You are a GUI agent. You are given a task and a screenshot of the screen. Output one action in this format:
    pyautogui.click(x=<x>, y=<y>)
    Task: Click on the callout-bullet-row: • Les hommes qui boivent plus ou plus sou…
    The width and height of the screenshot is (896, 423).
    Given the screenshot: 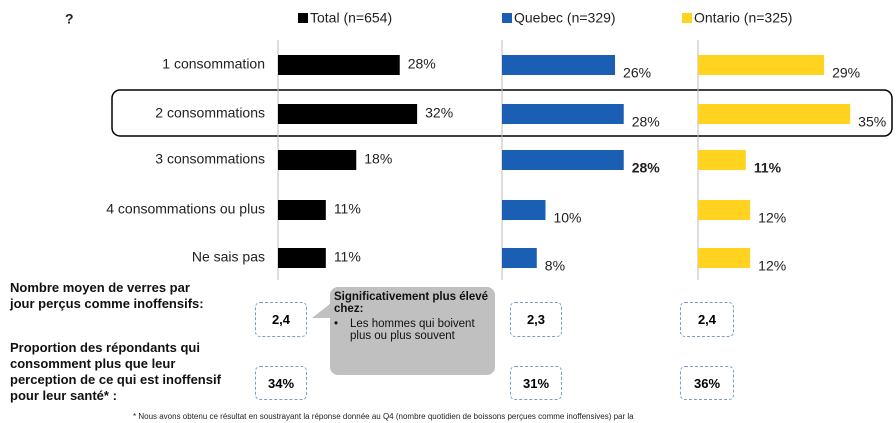 What is the action you would take?
    pyautogui.click(x=412, y=330)
    